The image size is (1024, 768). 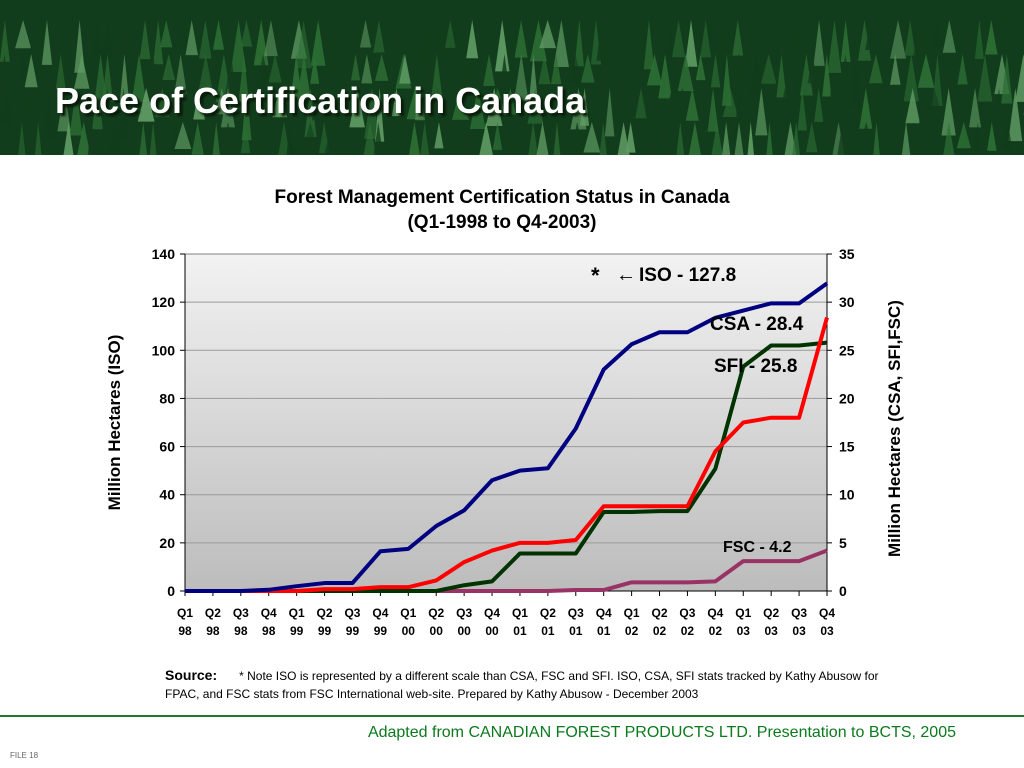 What do you see at coordinates (595, 275) in the screenshot?
I see `iso-asterisk: *` at bounding box center [595, 275].